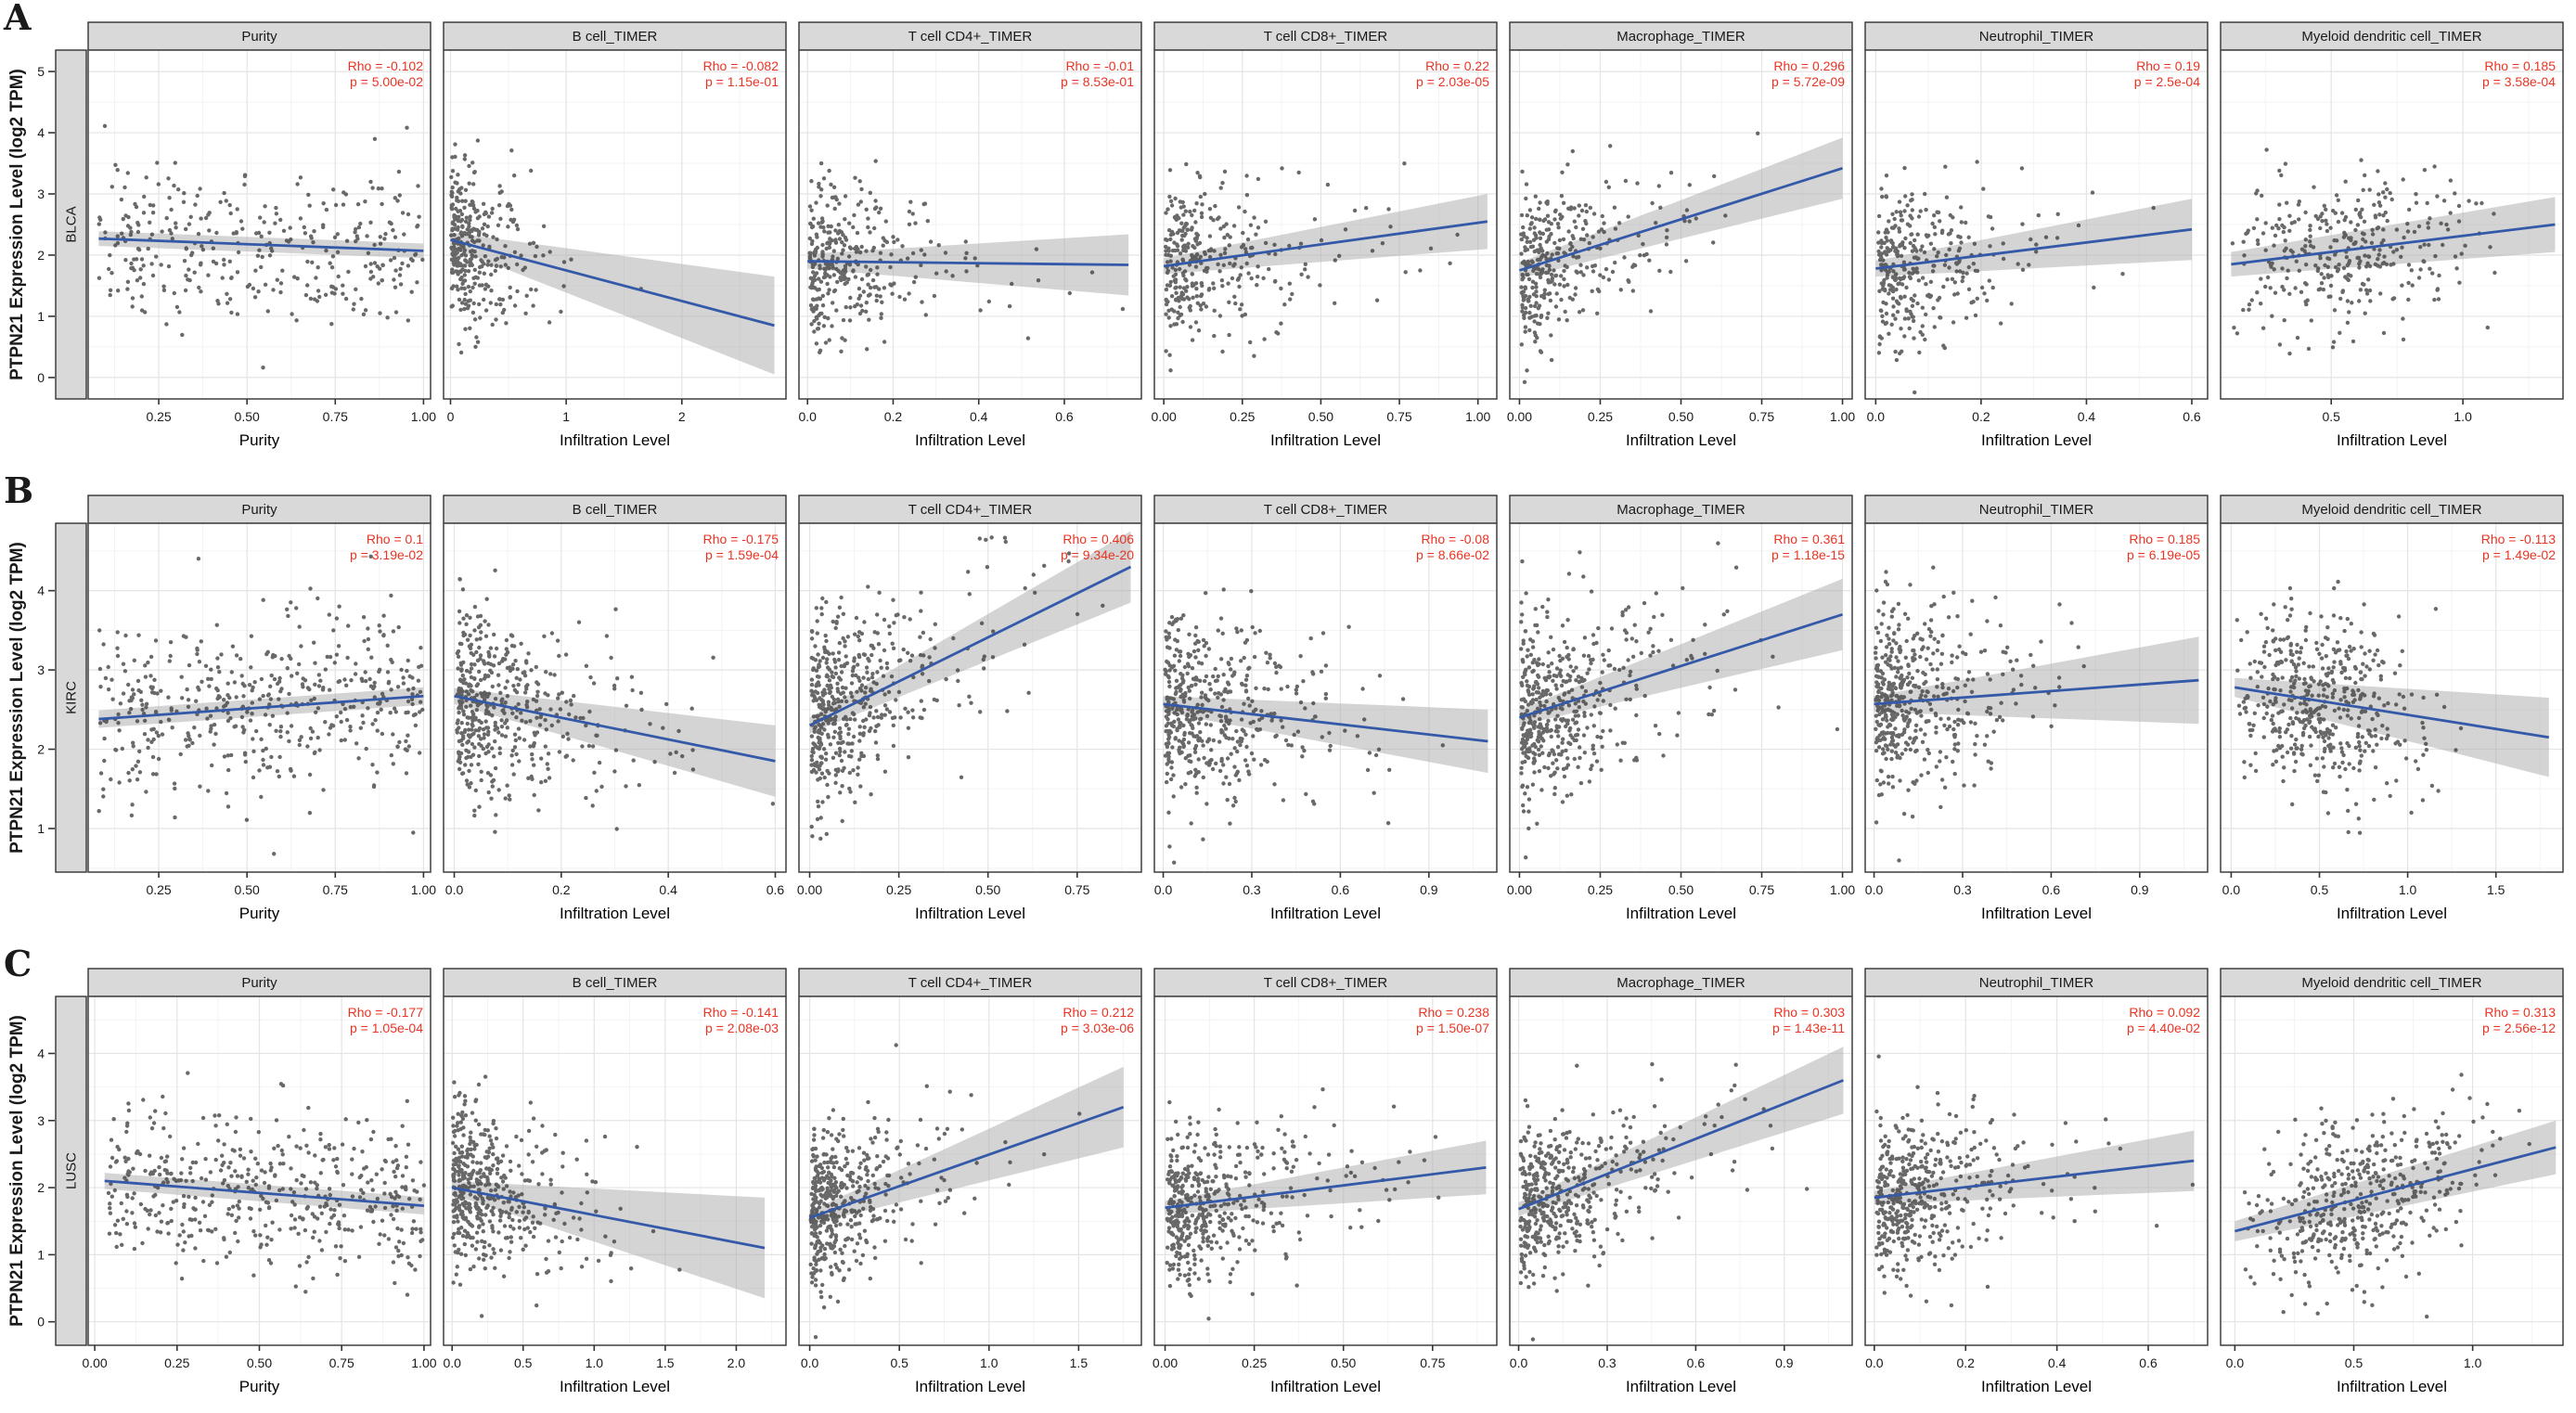 The image size is (2576, 1413). Describe the element at coordinates (2163, 554) in the screenshot. I see `p-annotation: p = 6.19e-05` at that location.